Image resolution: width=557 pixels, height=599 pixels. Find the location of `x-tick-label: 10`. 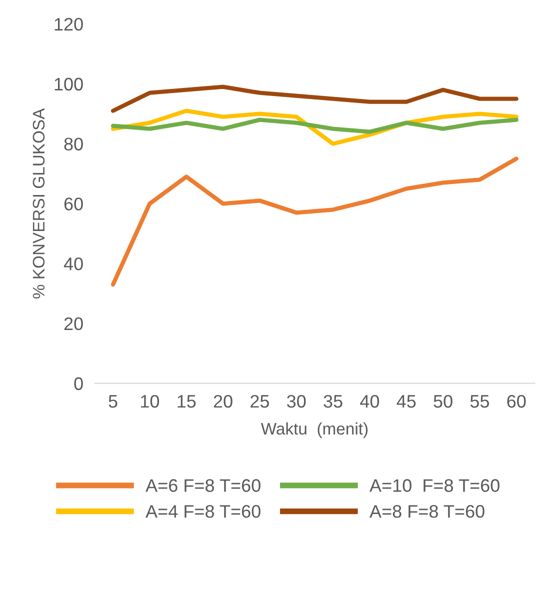

x-tick-label: 10 is located at coordinates (150, 401).